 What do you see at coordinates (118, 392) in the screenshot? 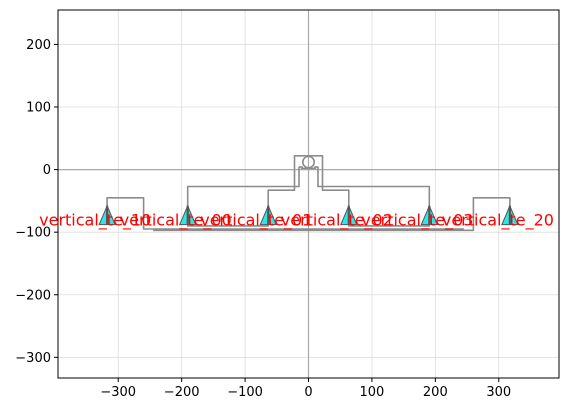
I see `x-tick-label: −300` at bounding box center [118, 392].